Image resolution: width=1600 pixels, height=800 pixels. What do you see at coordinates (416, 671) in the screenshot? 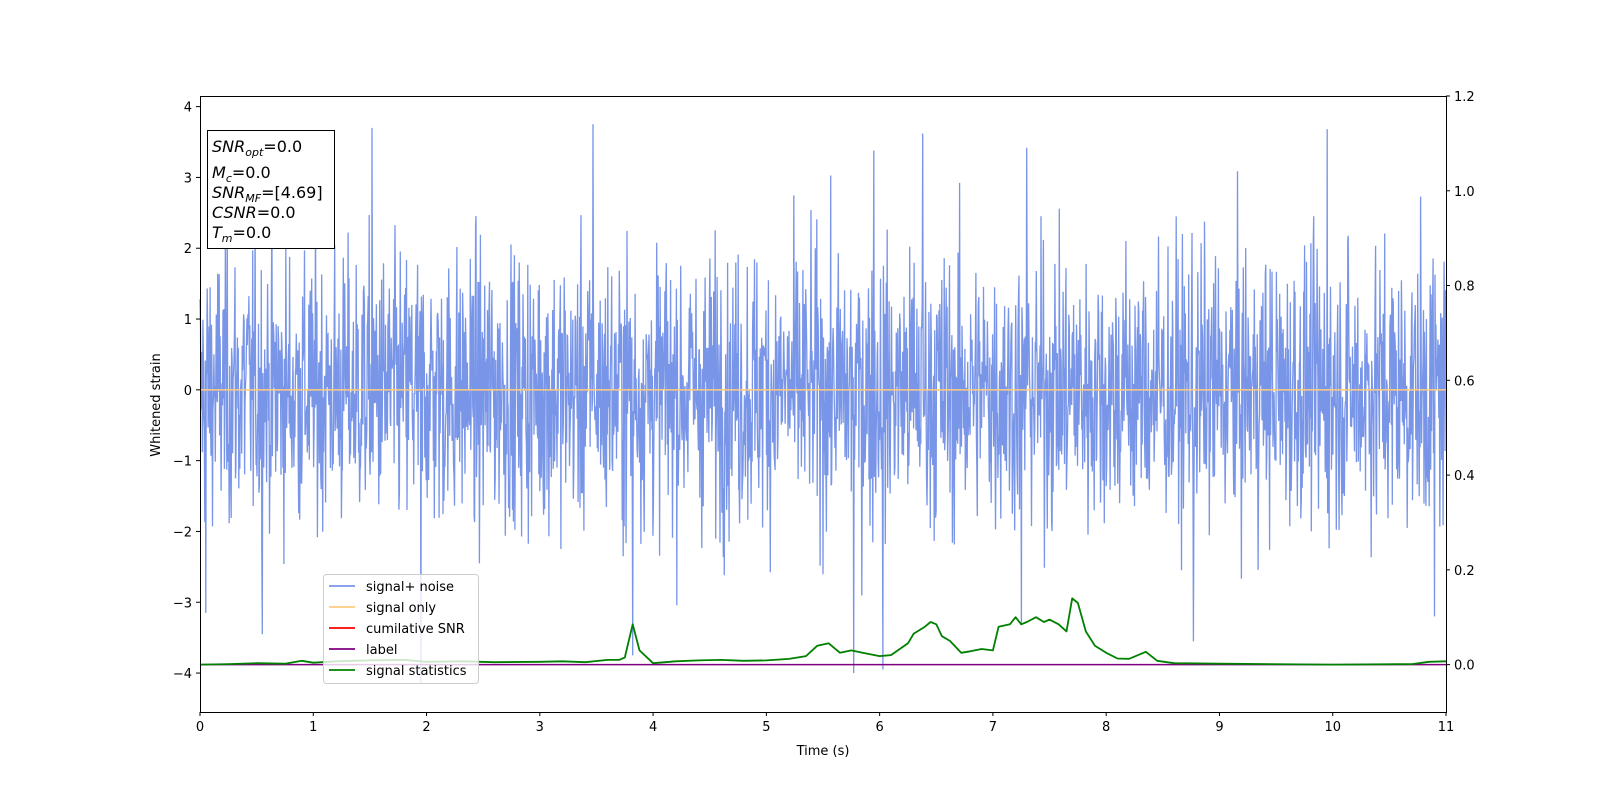
I see `legend-label: signal statistics` at bounding box center [416, 671].